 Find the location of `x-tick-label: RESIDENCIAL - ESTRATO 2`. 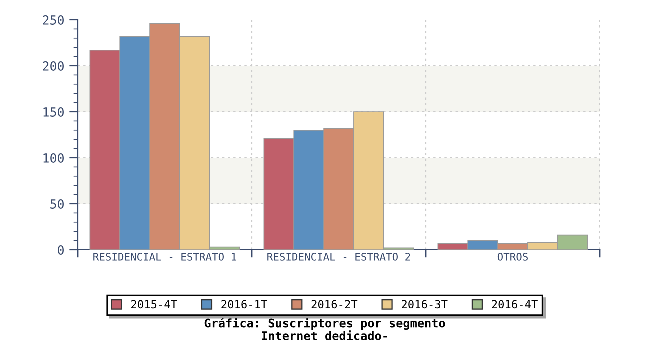

x-tick-label: RESIDENCIAL - ESTRATO 2 is located at coordinates (339, 257).